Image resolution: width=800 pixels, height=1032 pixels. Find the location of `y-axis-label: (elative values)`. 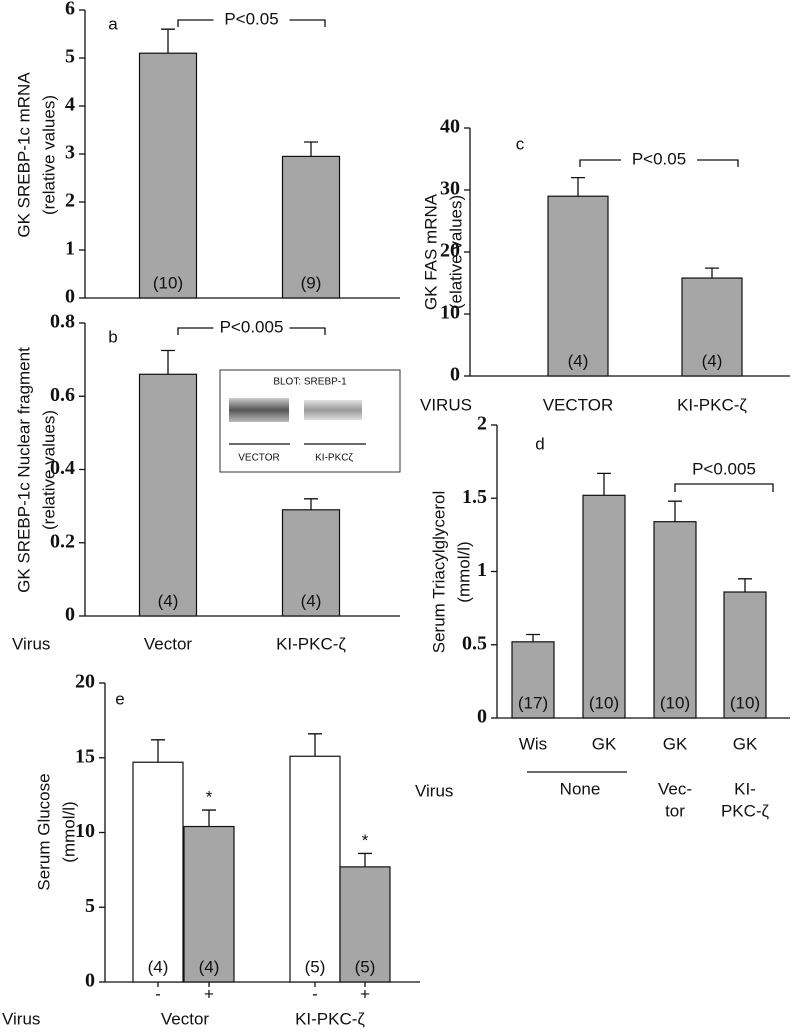

y-axis-label: (elative values) is located at coordinates (455, 252).